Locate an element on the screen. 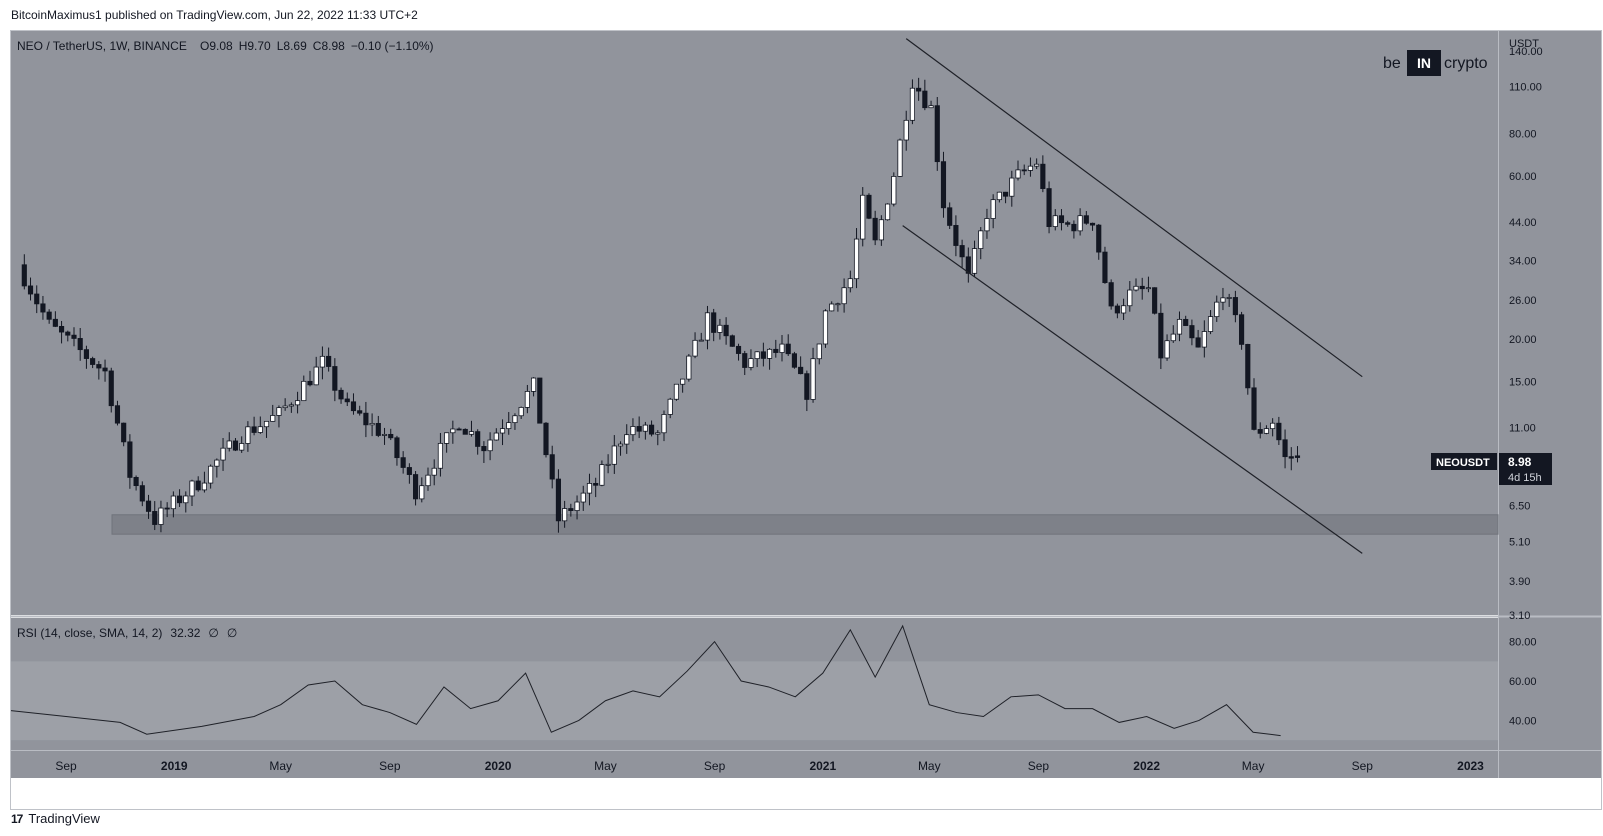 This screenshot has height=836, width=1603. price-tick-label: 26.00 is located at coordinates (1523, 301).